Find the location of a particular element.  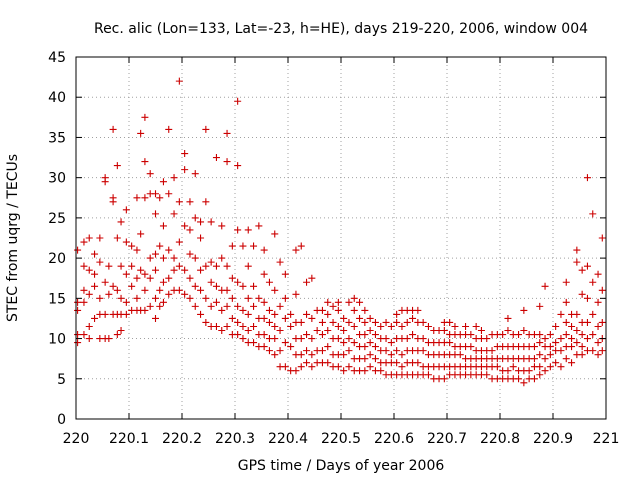

x-tick-label: 220.1 is located at coordinates (129, 439).